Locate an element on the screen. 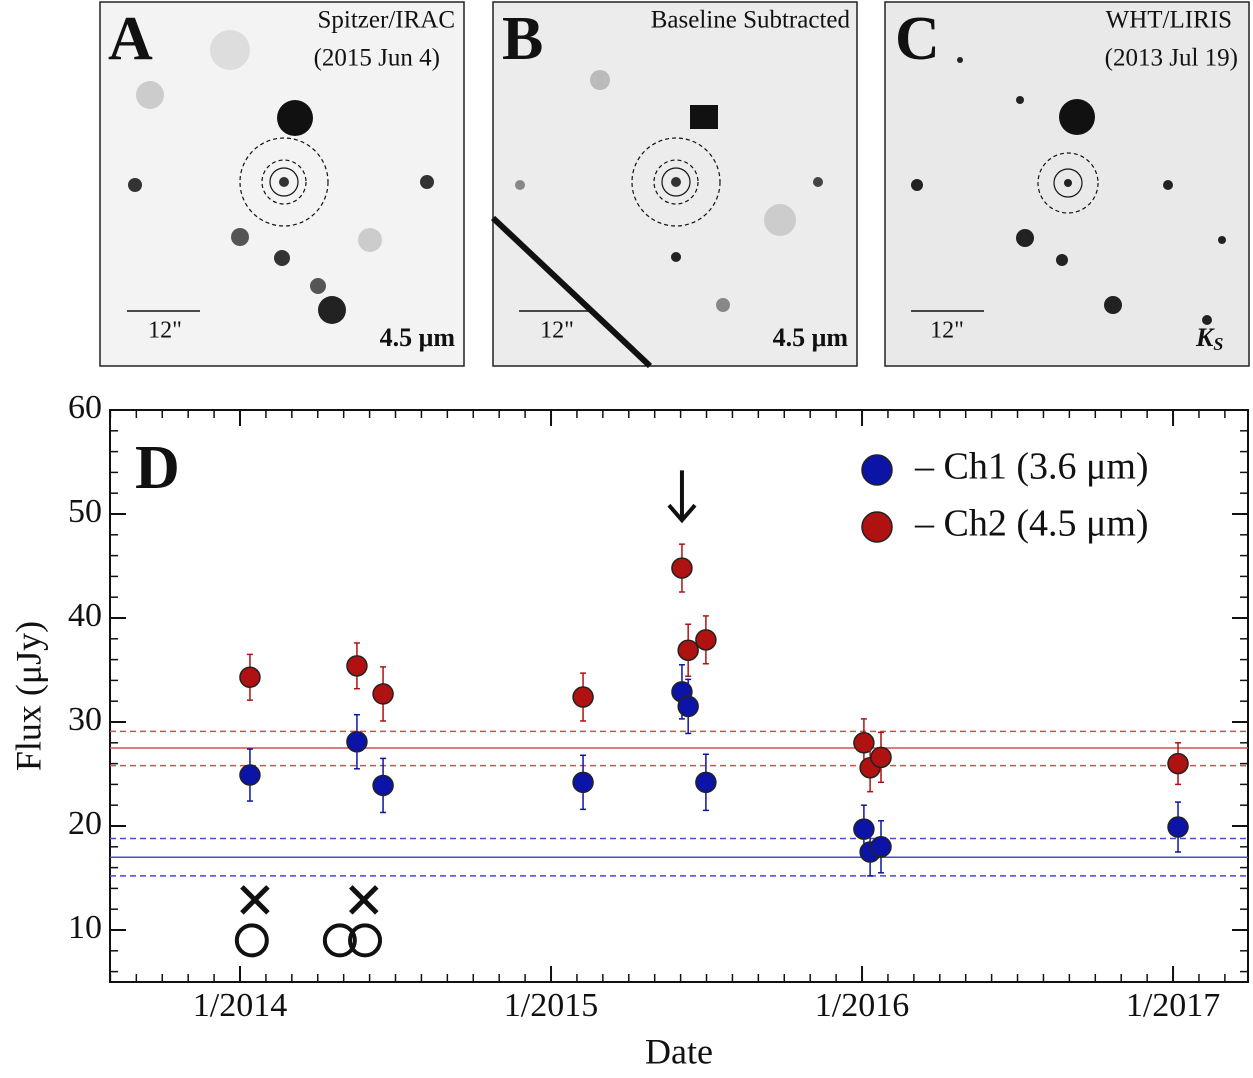 This screenshot has width=1253, height=1078. y-tick-label: 10 is located at coordinates (85, 927).